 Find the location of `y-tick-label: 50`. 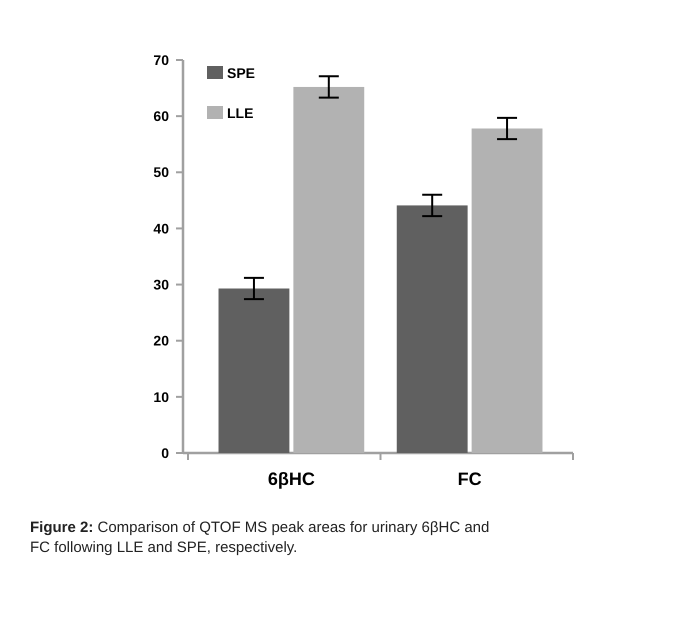

y-tick-label: 50 is located at coordinates (161, 172).